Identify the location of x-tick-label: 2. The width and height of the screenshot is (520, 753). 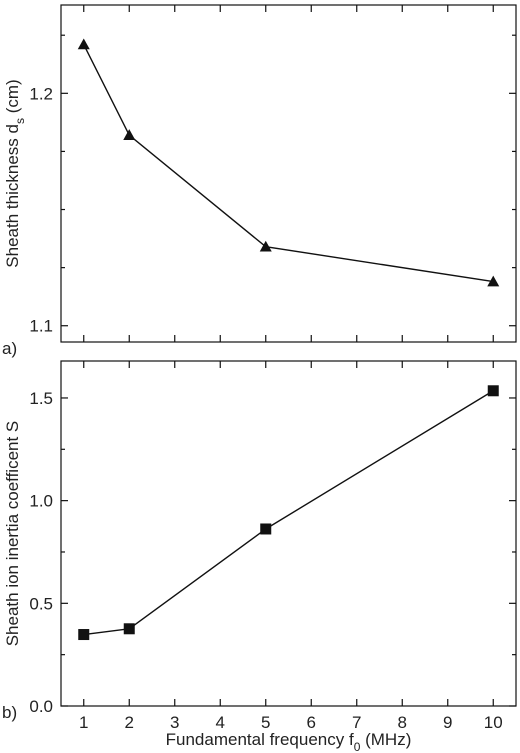
(129, 722).